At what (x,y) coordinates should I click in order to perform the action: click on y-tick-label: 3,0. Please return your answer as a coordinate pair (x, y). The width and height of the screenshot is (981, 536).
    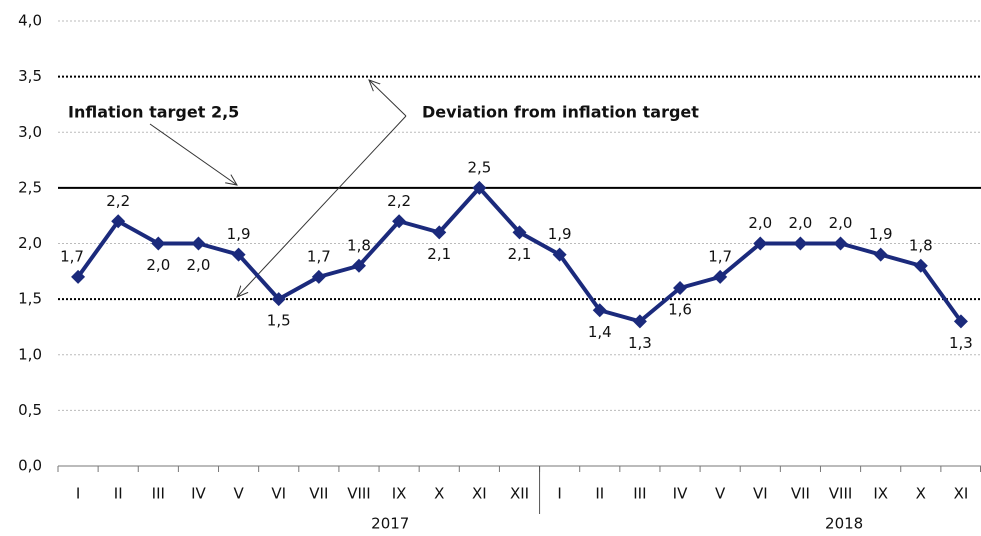
    Looking at the image, I should click on (30, 132).